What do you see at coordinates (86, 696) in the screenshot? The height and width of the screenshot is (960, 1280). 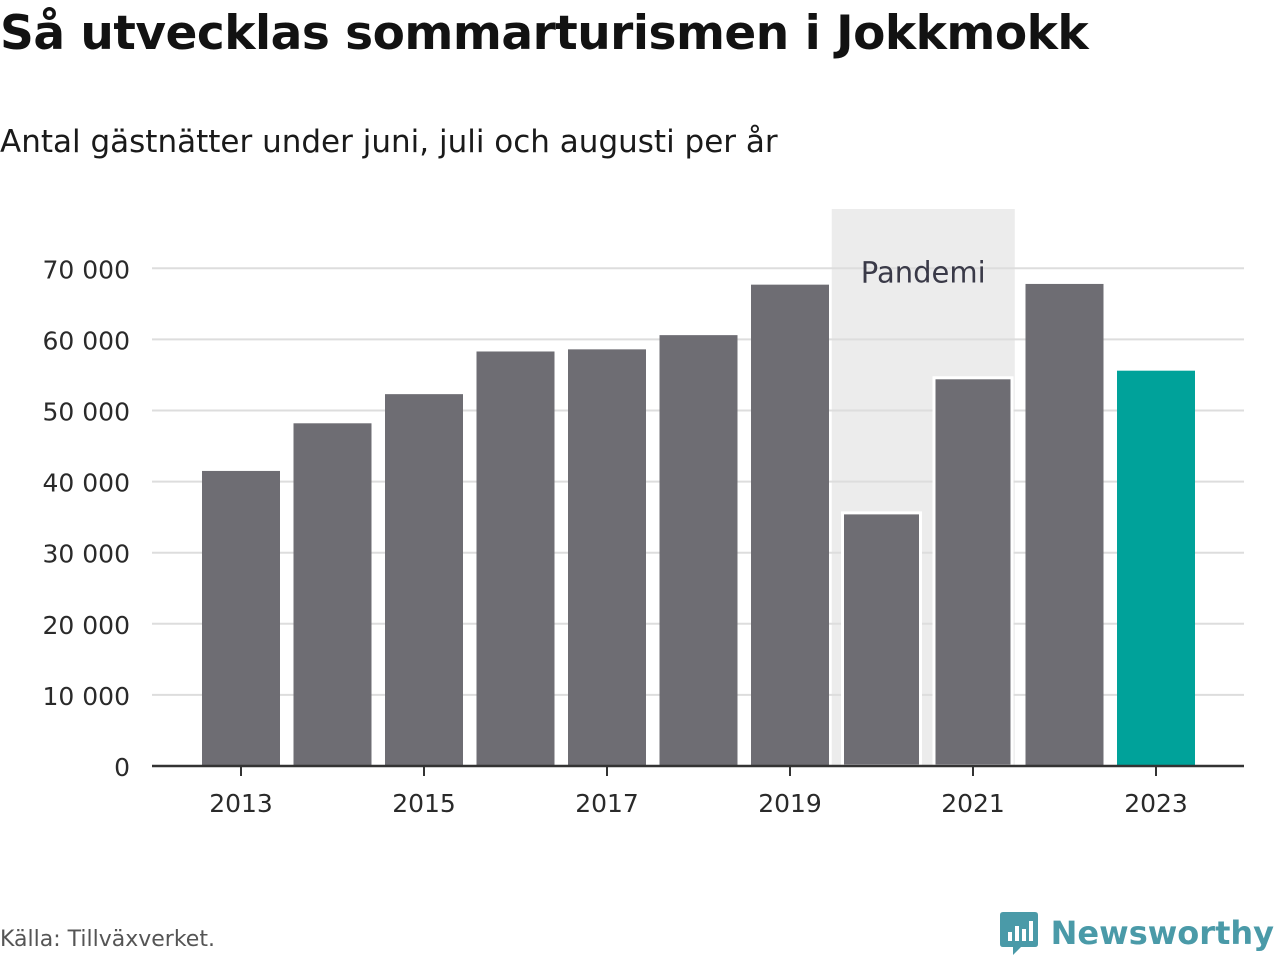 I see `y-tick-label: 10 000` at bounding box center [86, 696].